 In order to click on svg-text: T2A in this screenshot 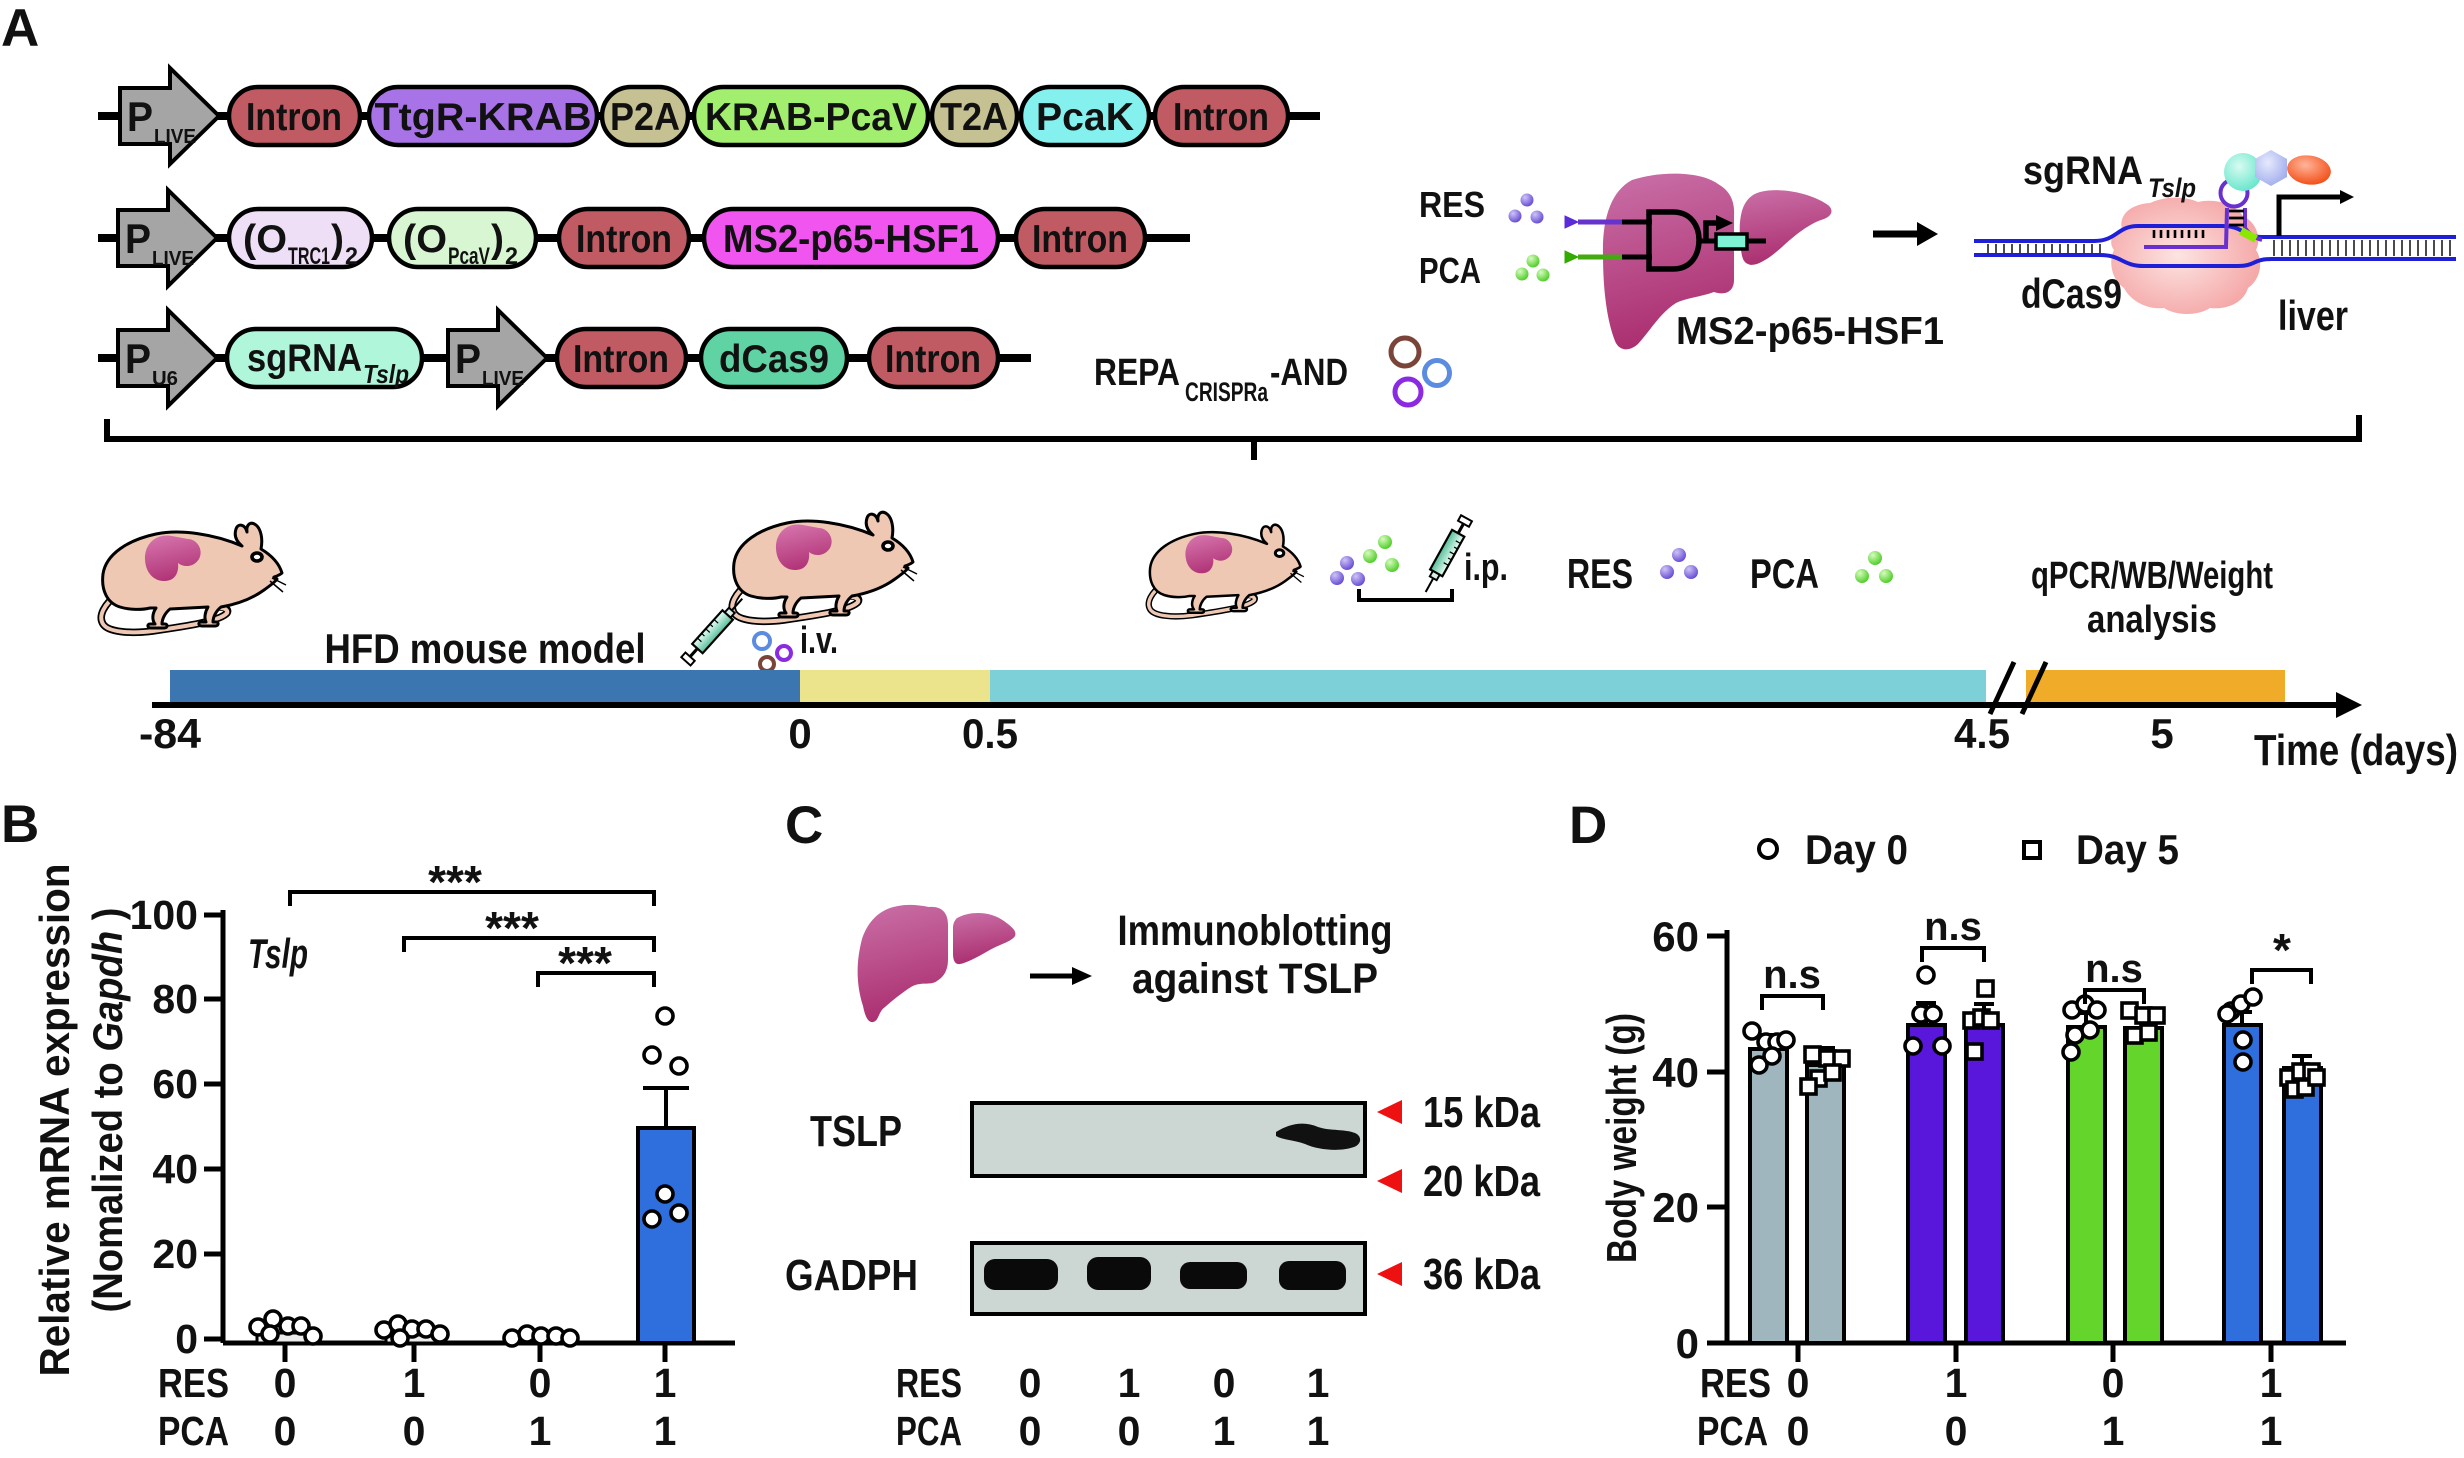, I will do `click(974, 117)`.